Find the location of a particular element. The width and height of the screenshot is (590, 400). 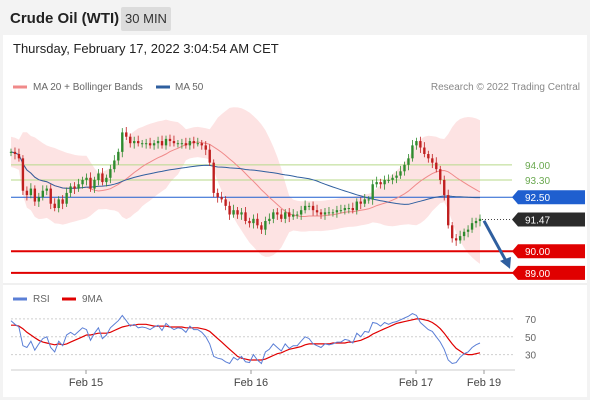

rsi-line is located at coordinates (245, 339).